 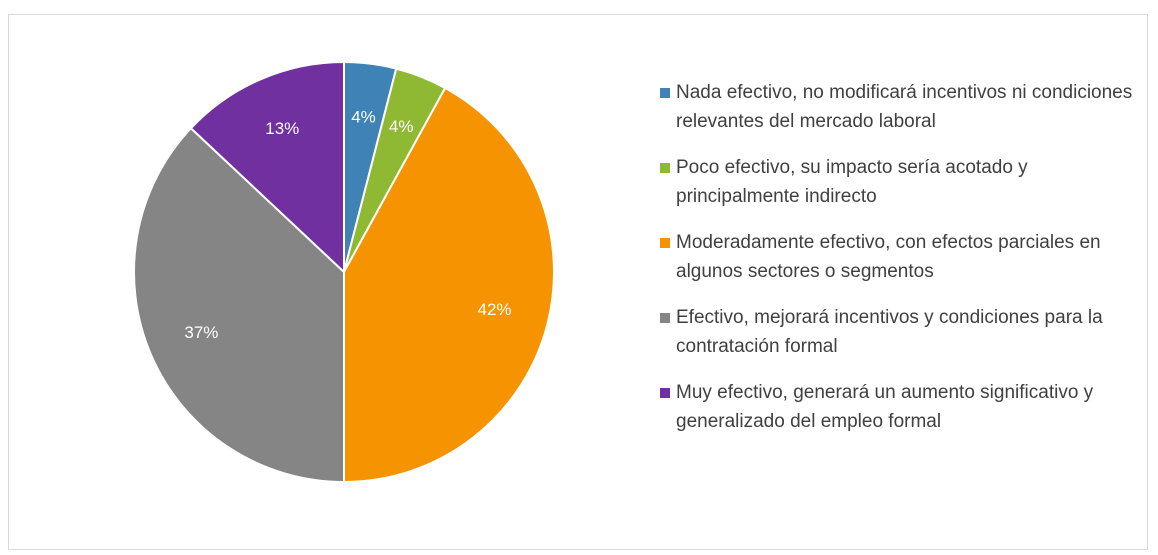 I want to click on data-label: 42%, so click(x=495, y=309).